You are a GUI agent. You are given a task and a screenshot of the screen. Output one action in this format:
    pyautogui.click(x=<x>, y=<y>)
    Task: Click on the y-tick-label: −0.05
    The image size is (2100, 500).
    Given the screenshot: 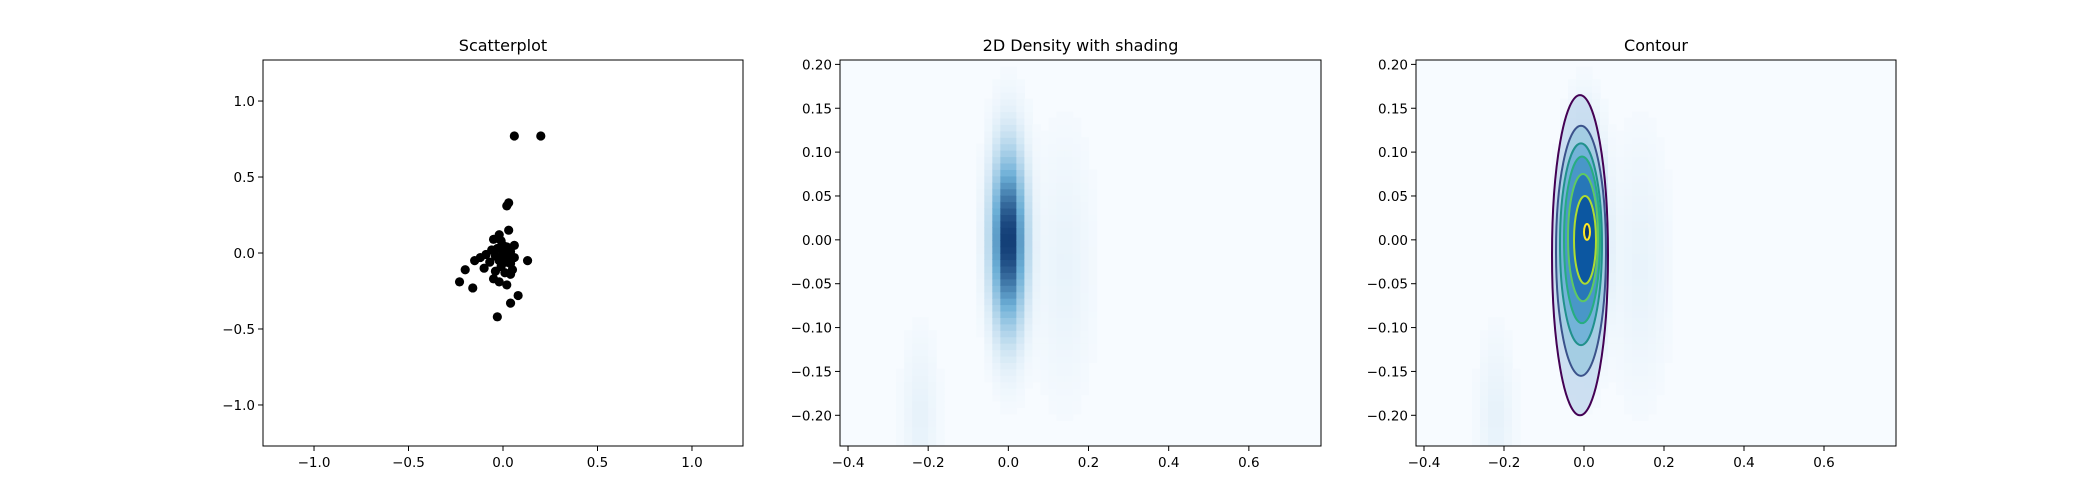 What is the action you would take?
    pyautogui.click(x=811, y=285)
    